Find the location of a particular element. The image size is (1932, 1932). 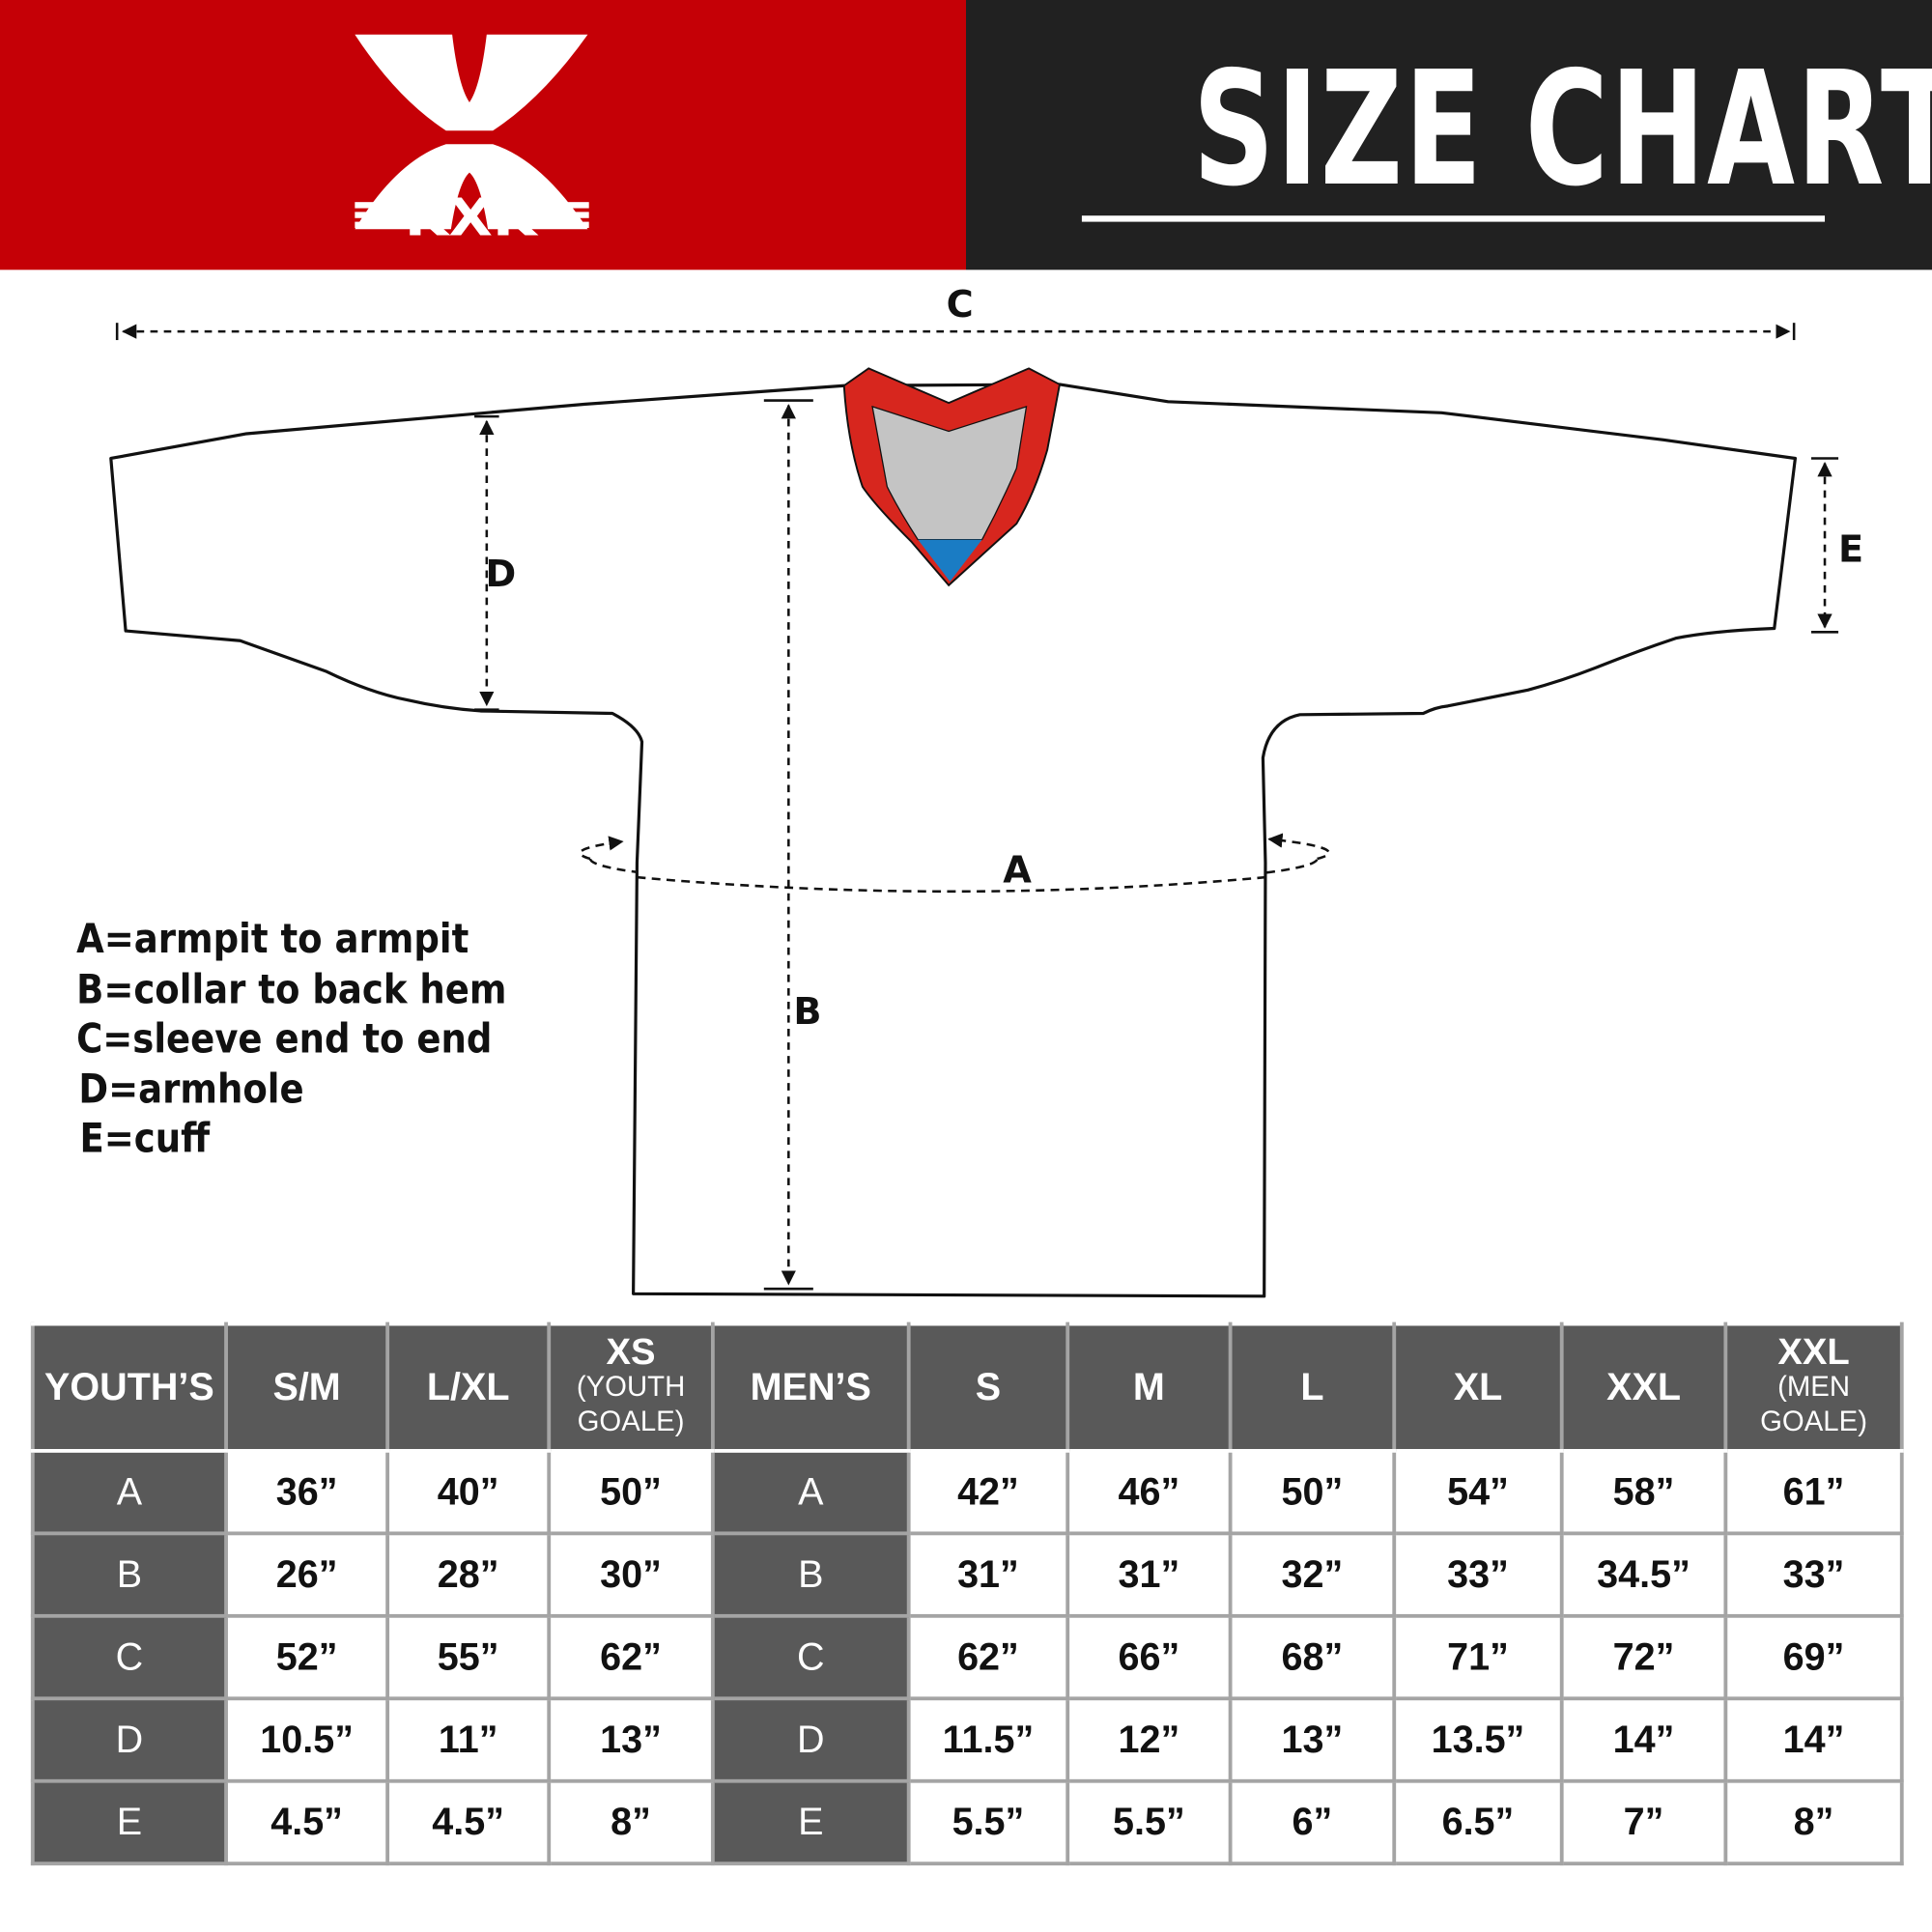

collar is located at coordinates (952, 477).